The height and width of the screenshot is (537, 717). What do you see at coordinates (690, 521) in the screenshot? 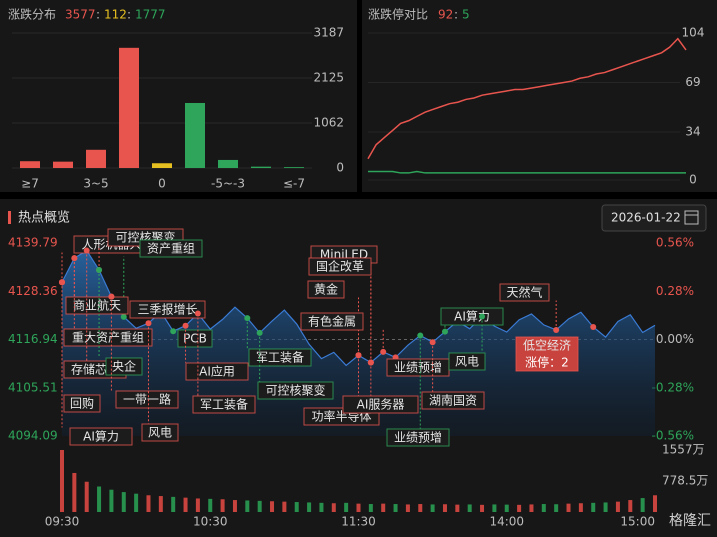
I see `watermark: 格隆汇` at bounding box center [690, 521].